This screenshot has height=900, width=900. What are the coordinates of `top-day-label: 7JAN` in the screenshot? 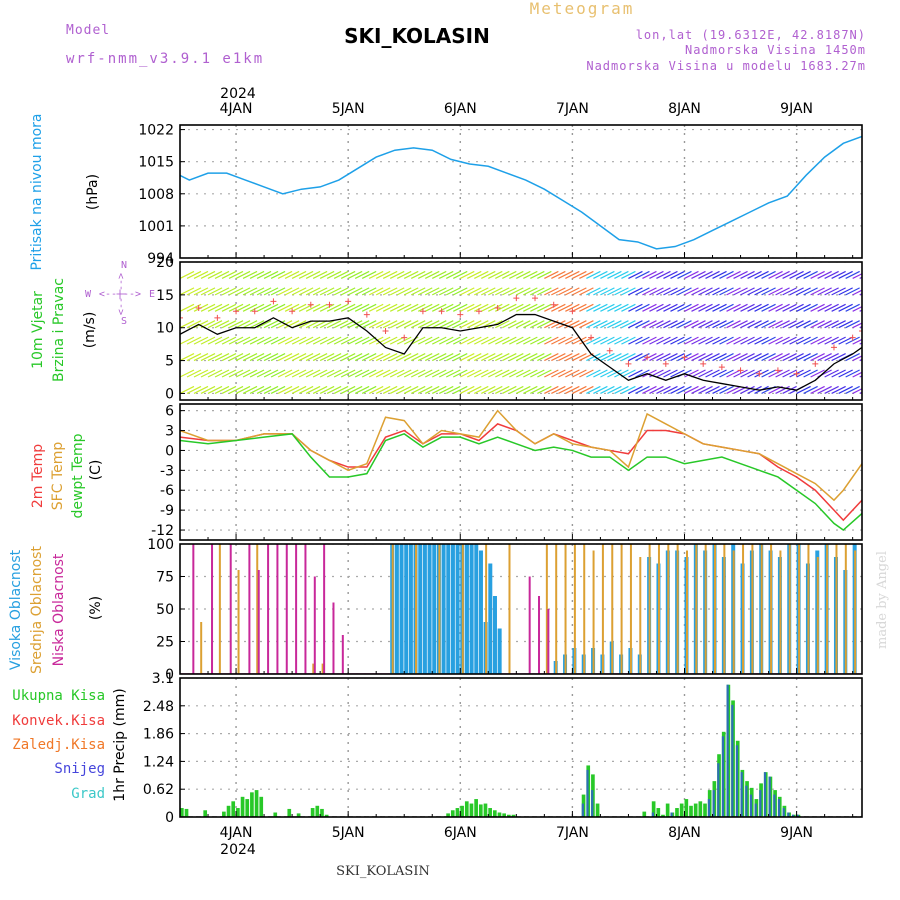 It's located at (572, 109).